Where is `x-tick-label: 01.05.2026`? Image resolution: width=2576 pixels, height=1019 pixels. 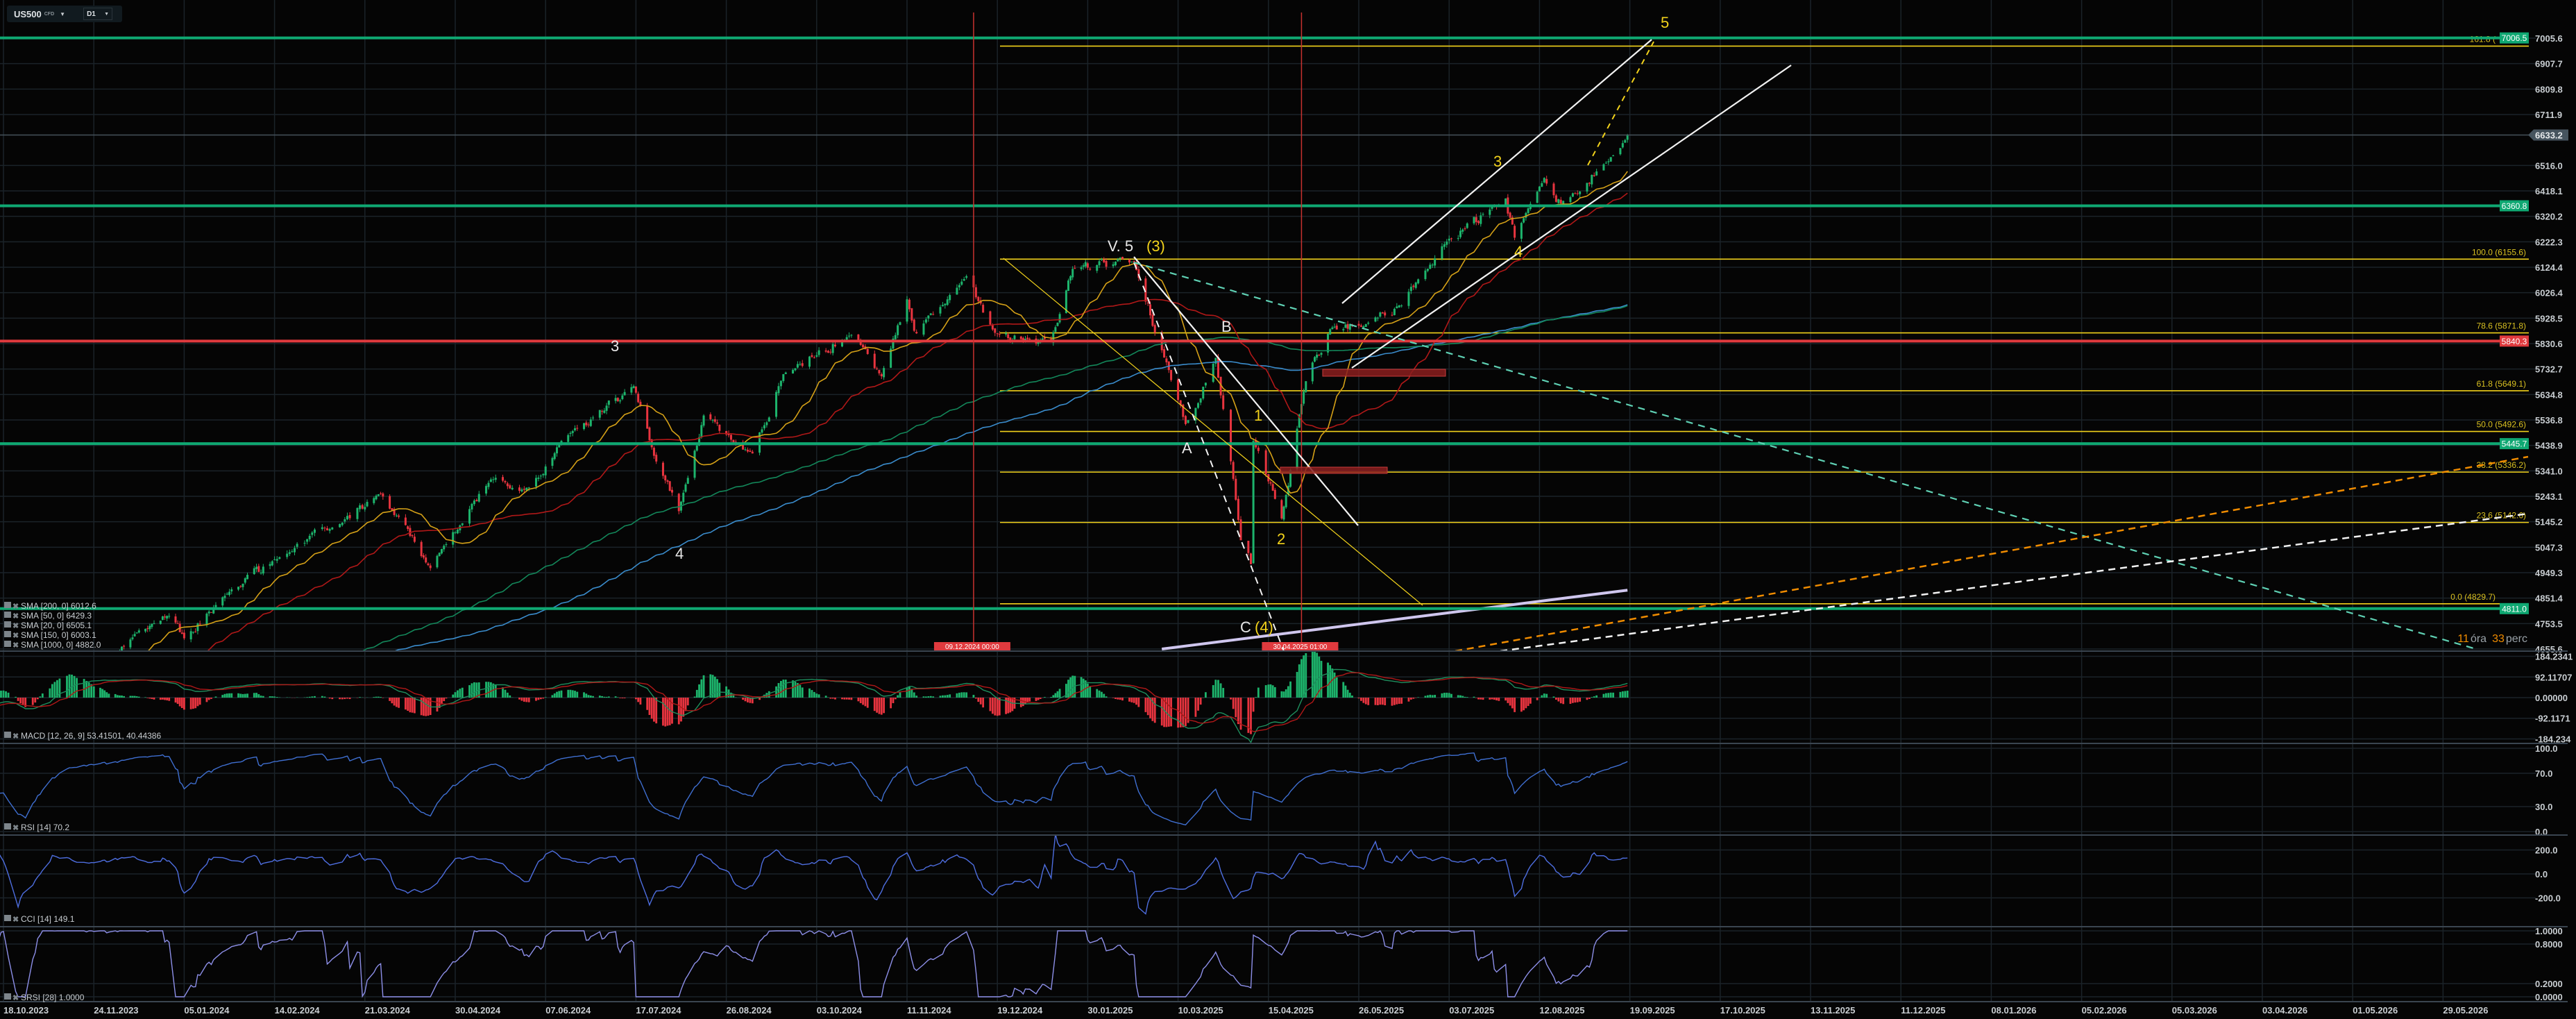
x-tick-label: 01.05.2026 is located at coordinates (2375, 1011).